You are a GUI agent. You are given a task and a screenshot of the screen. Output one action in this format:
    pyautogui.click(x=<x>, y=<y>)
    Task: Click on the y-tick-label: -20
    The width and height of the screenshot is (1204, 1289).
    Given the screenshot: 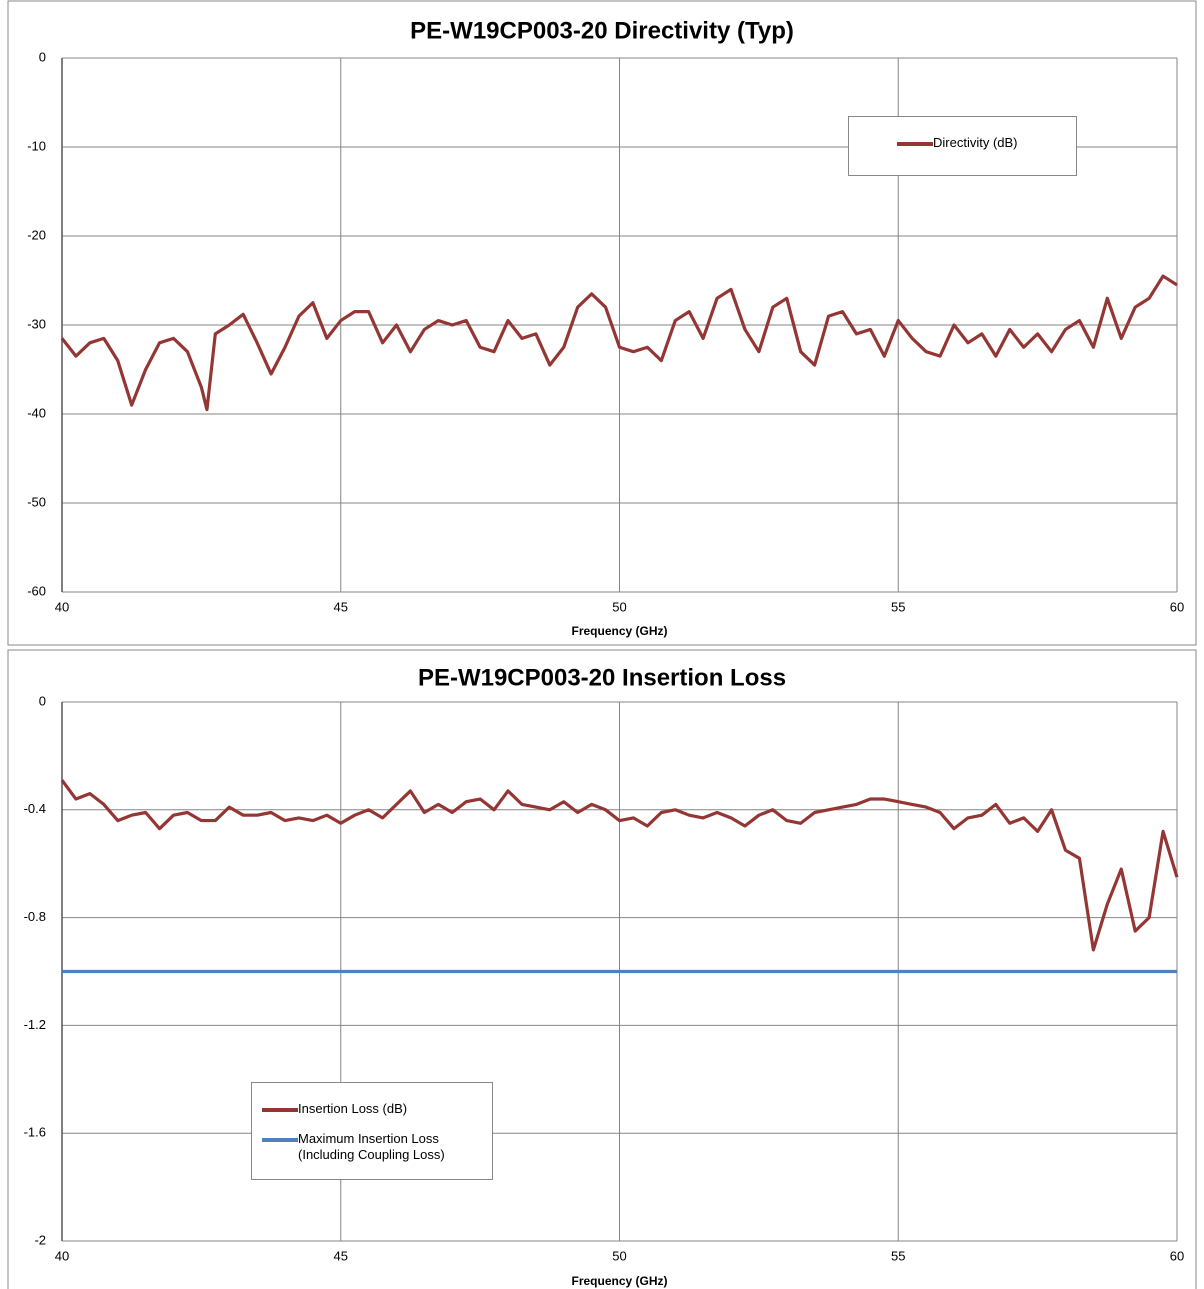 What is the action you would take?
    pyautogui.click(x=36, y=234)
    